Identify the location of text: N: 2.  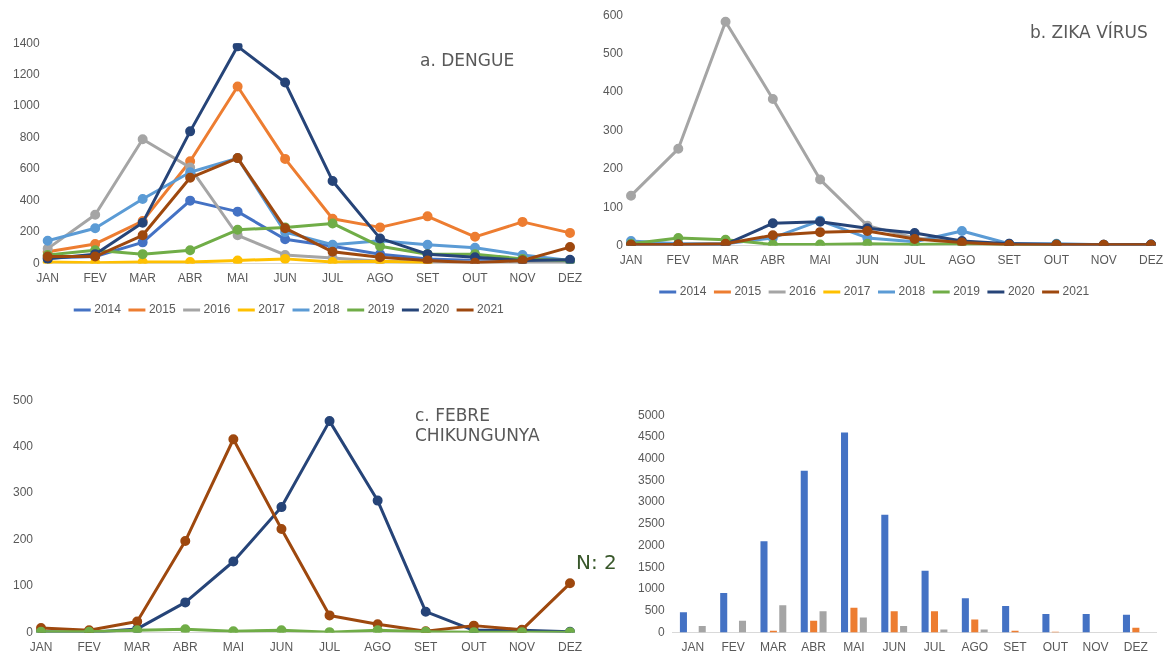
(596, 562).